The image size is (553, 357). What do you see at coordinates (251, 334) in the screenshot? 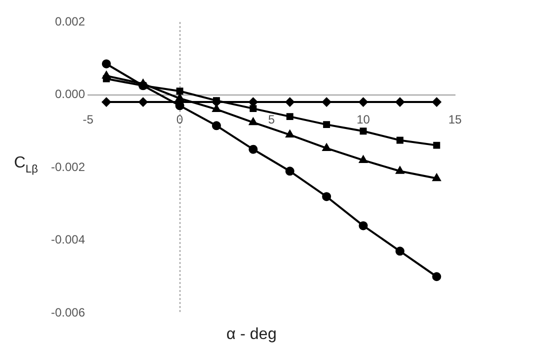
I see `x-axis-title: α - deg` at bounding box center [251, 334].